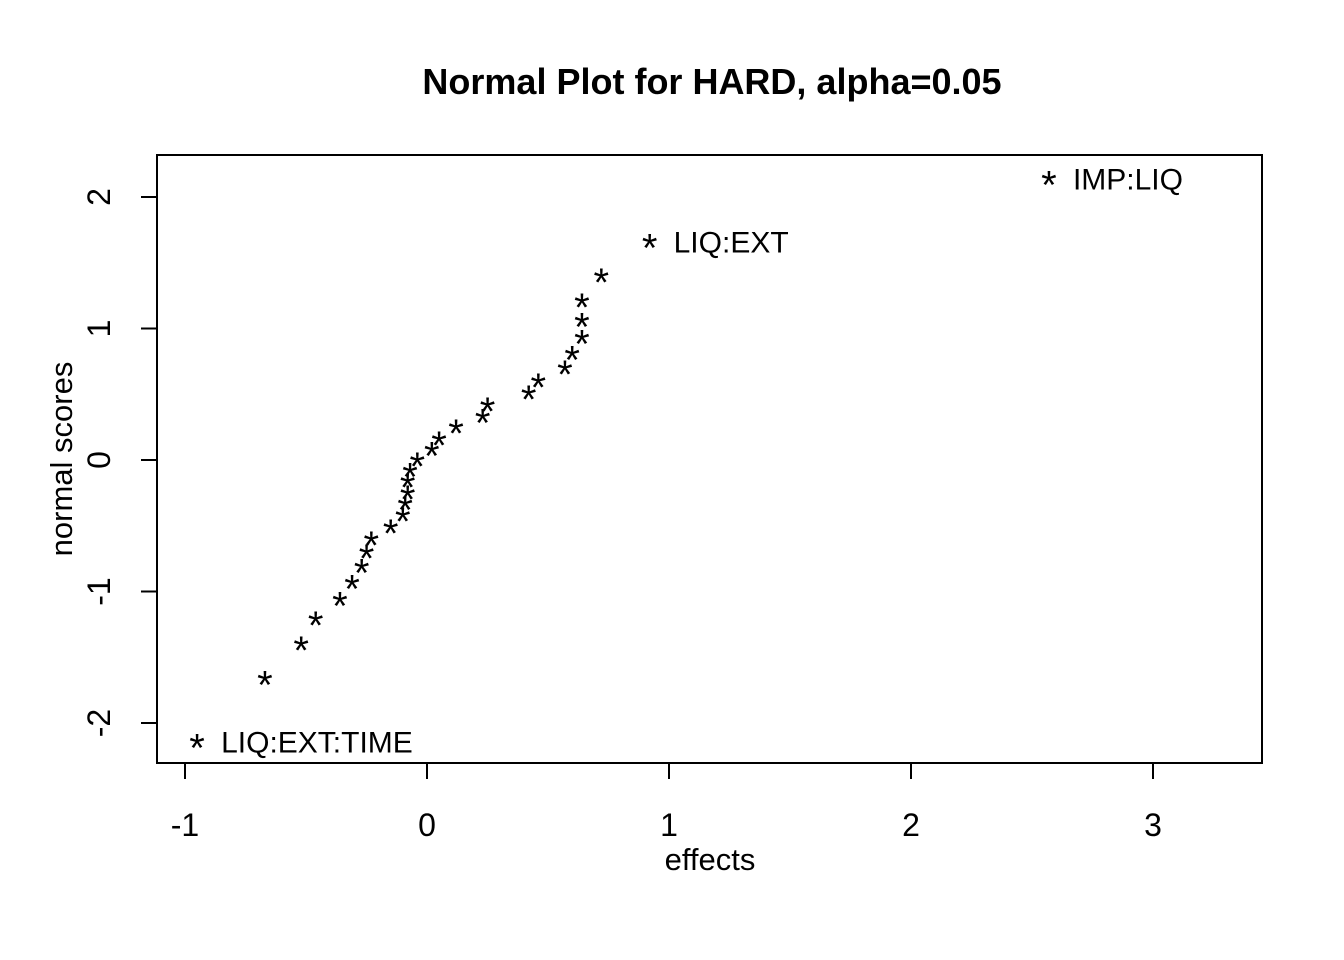 This screenshot has height=960, width=1344. Describe the element at coordinates (99, 197) in the screenshot. I see `y-tick-label: 2` at that location.